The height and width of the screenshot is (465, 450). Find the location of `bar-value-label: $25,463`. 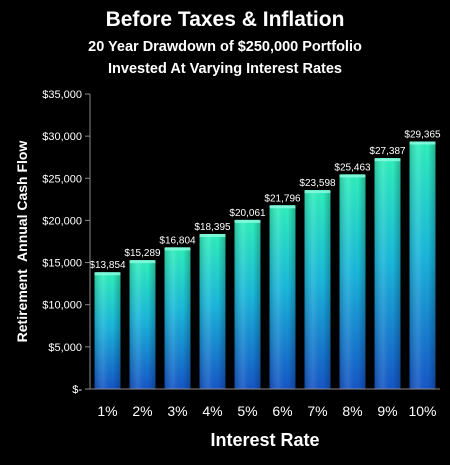

bar-value-label: $25,463 is located at coordinates (352, 167).